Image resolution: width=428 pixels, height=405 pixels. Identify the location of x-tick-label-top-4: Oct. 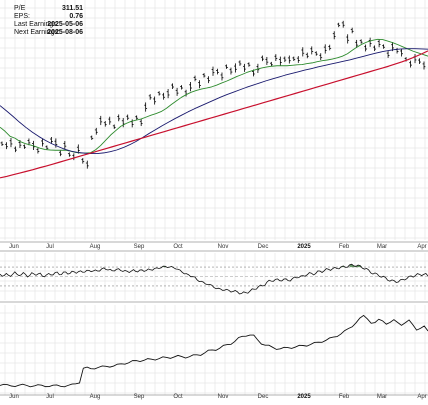
(178, 247).